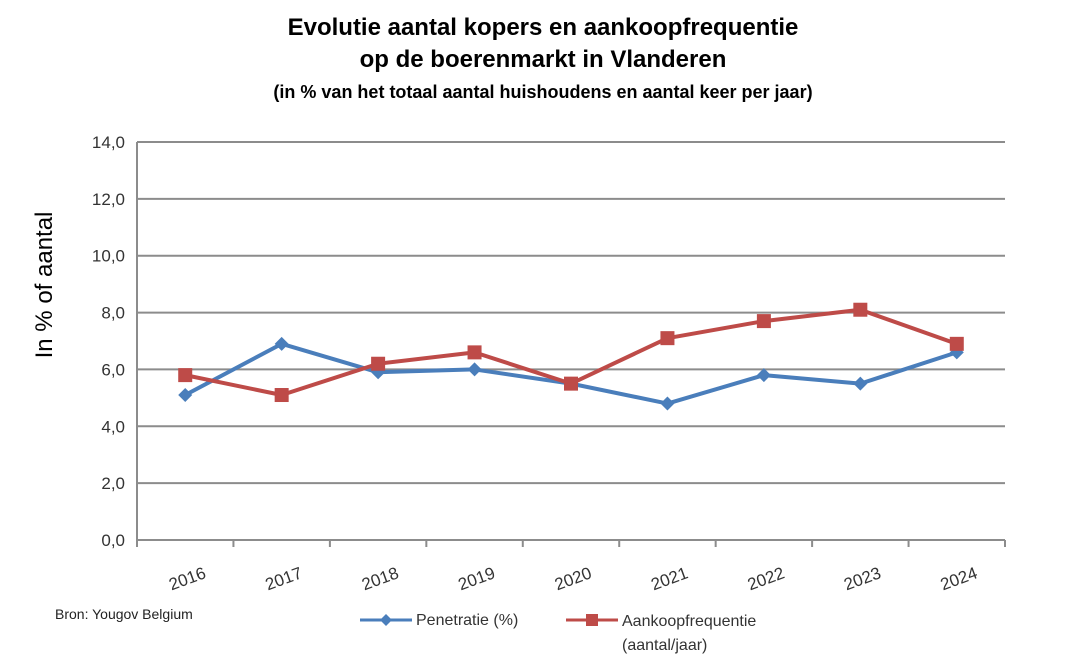  What do you see at coordinates (766, 578) in the screenshot?
I see `x-tick-label: 2022` at bounding box center [766, 578].